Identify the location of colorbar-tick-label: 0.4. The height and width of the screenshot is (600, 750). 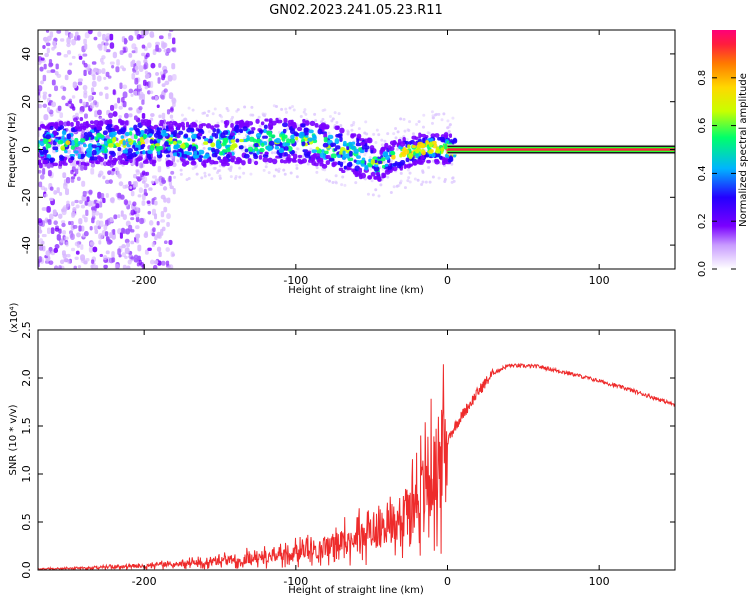
(702, 173).